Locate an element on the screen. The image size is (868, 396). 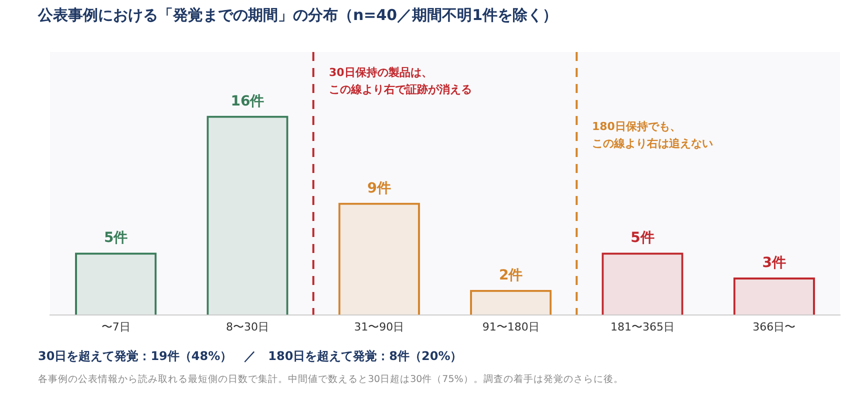
x-tick-label: 181〜365日 is located at coordinates (642, 327).